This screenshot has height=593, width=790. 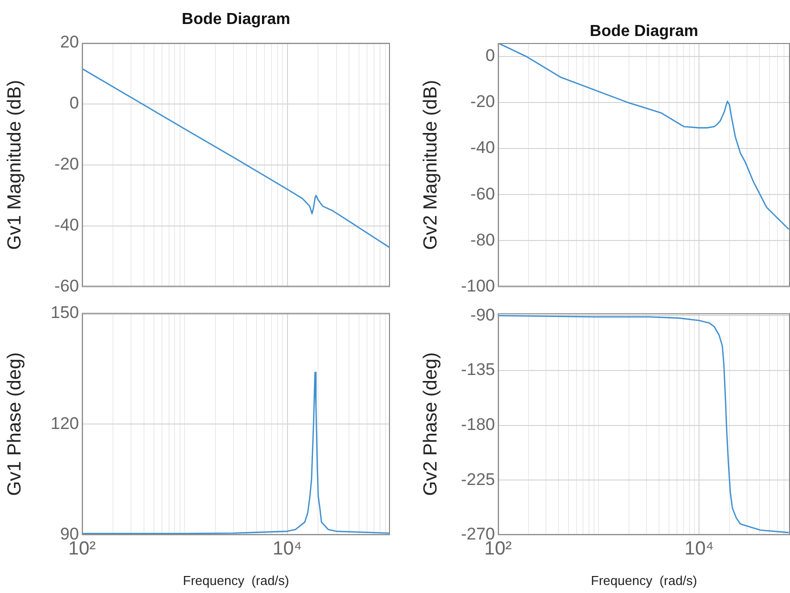 What do you see at coordinates (431, 165) in the screenshot?
I see `y-axis-title: Gv2 Magnitude (dB)` at bounding box center [431, 165].